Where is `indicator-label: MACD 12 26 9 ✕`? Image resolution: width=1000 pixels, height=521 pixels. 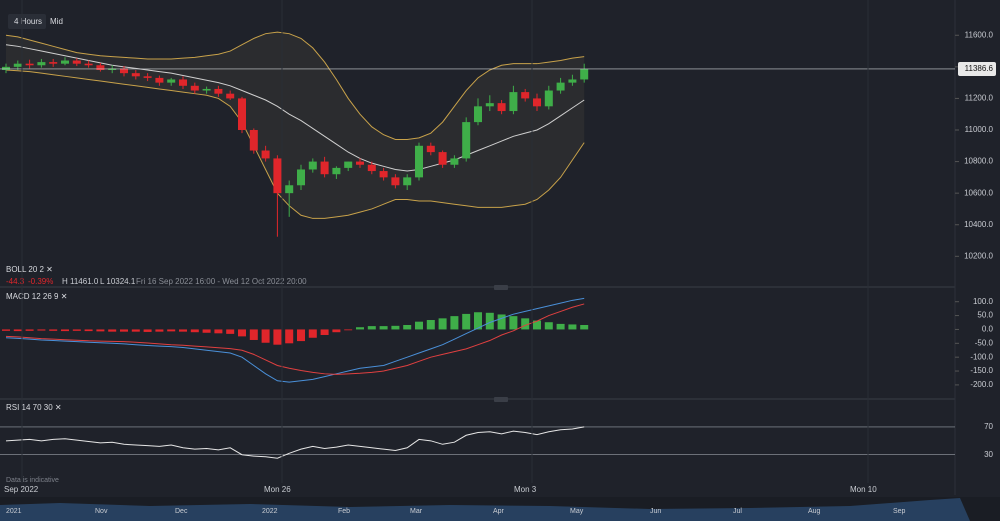 indicator-label: MACD 12 26 9 ✕ is located at coordinates (36, 296).